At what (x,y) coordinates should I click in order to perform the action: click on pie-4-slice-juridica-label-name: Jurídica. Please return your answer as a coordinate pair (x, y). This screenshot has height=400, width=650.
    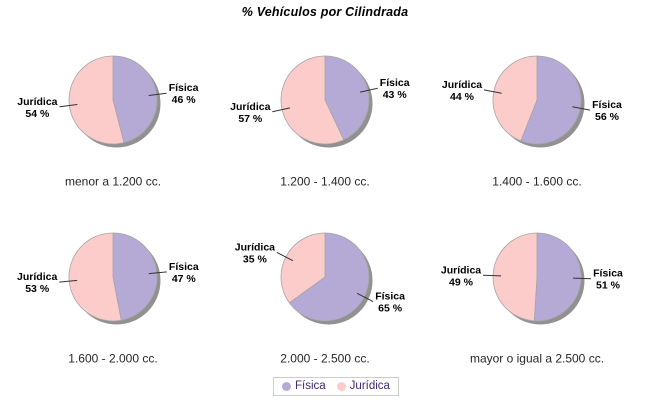
    Looking at the image, I should click on (255, 248).